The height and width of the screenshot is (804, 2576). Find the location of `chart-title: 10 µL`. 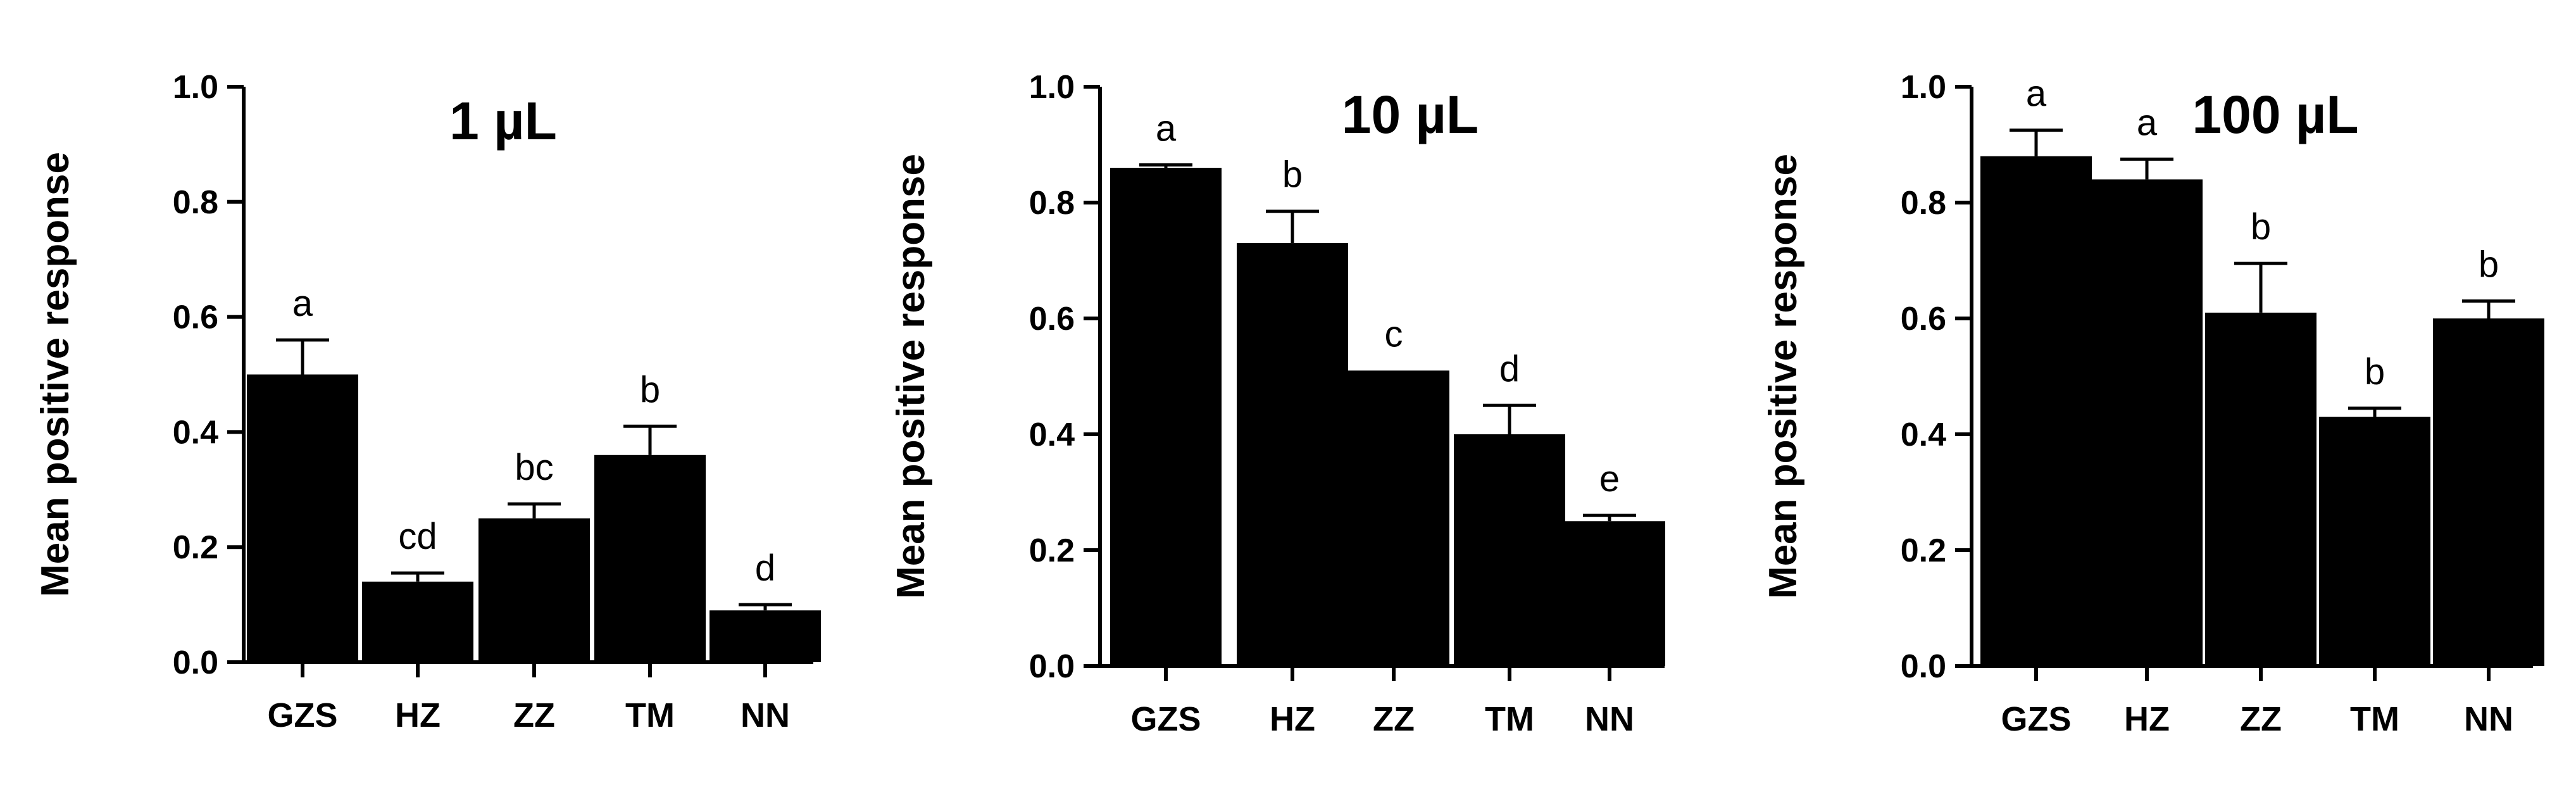

chart-title: 10 µL is located at coordinates (1410, 114).